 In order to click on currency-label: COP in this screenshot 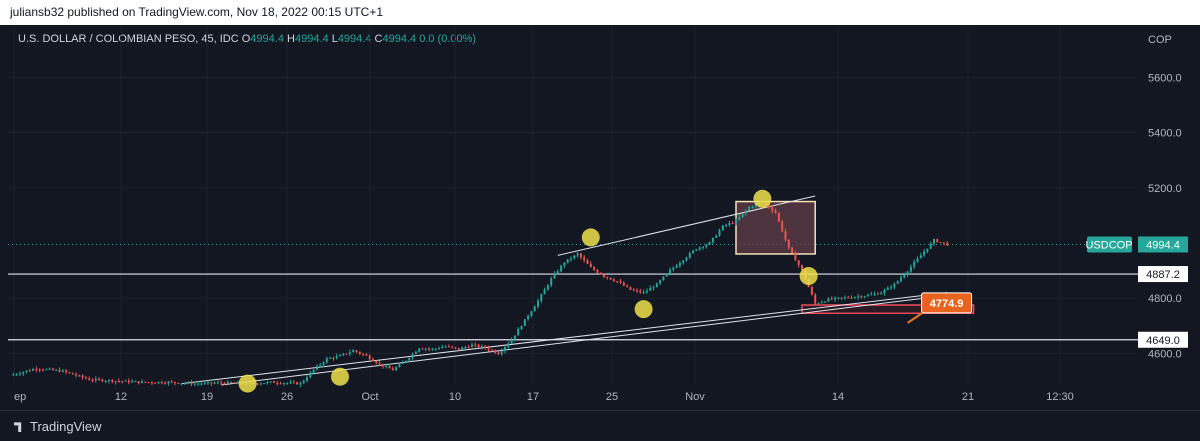, I will do `click(1160, 40)`.